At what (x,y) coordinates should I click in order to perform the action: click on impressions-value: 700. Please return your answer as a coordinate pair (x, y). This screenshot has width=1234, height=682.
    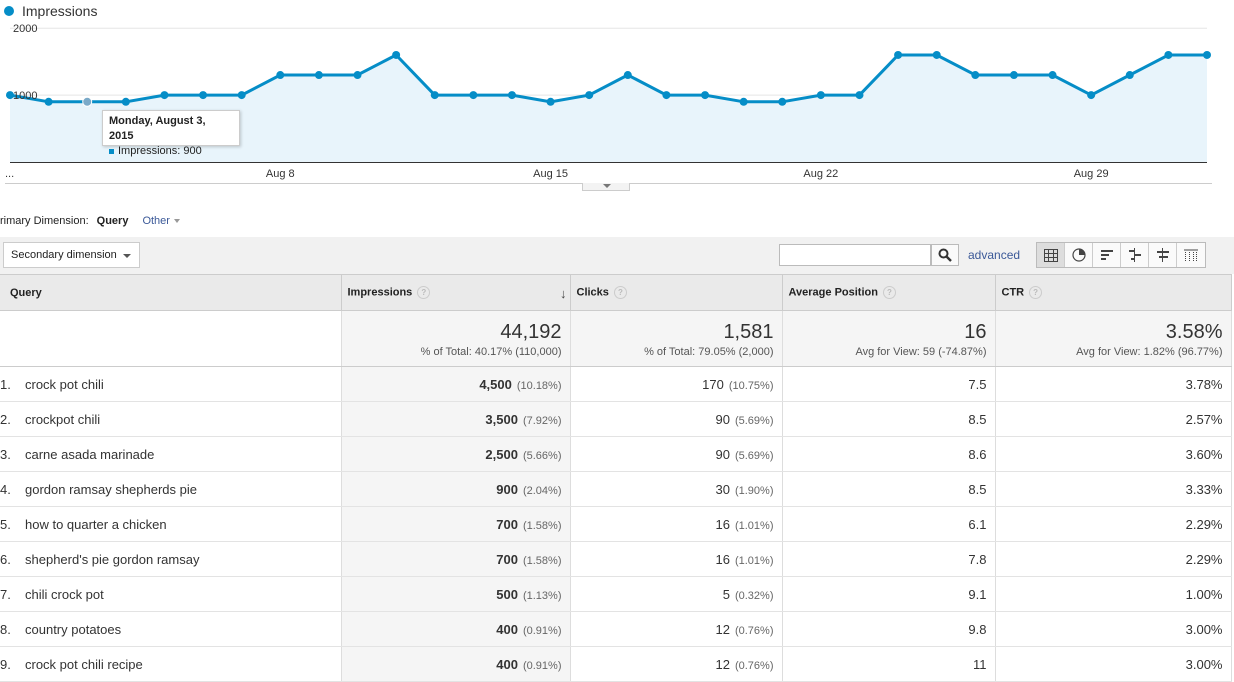
    Looking at the image, I should click on (507, 559).